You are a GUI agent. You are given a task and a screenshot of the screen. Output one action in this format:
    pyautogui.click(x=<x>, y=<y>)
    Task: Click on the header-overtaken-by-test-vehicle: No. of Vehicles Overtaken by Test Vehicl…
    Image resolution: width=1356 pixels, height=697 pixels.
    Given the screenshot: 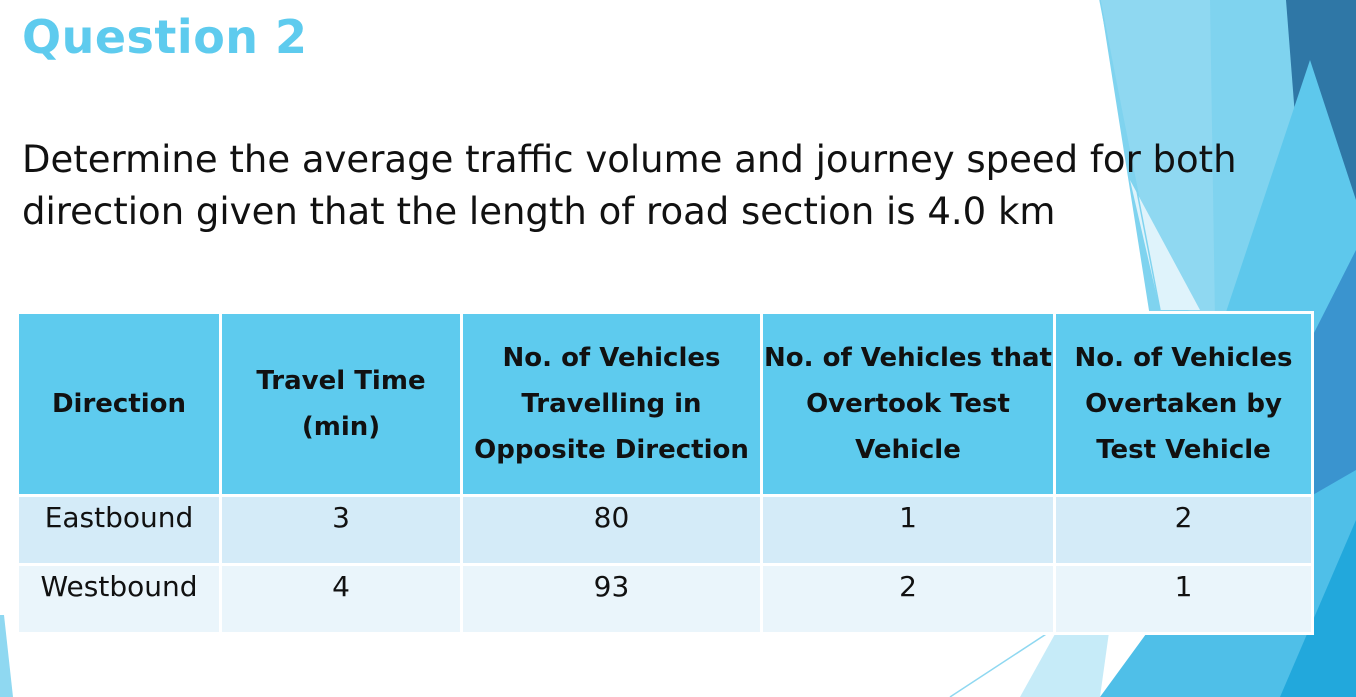 What is the action you would take?
    pyautogui.click(x=1183, y=404)
    